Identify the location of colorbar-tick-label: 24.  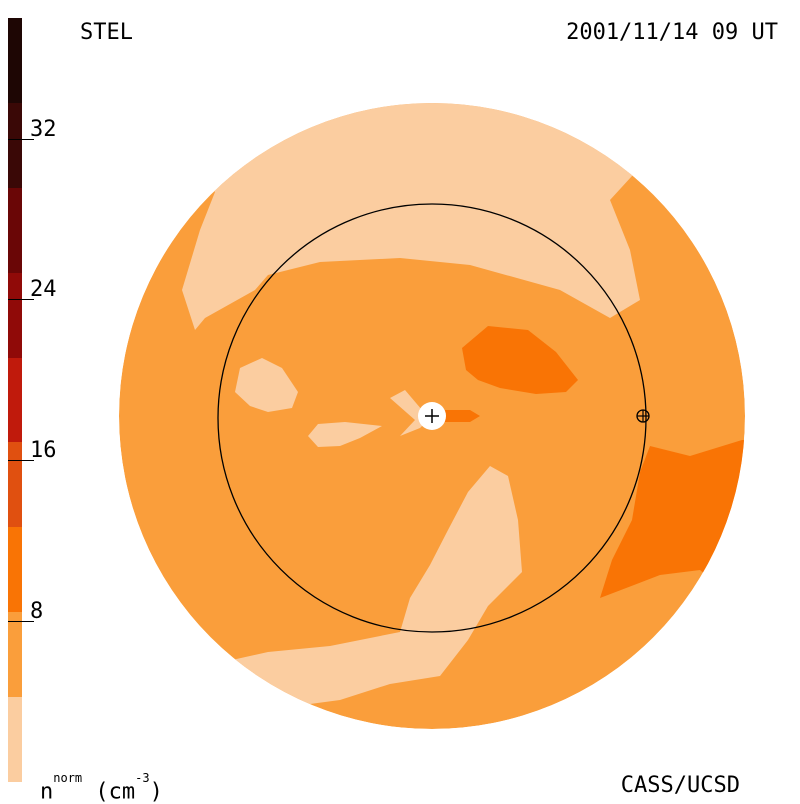
(43, 290).